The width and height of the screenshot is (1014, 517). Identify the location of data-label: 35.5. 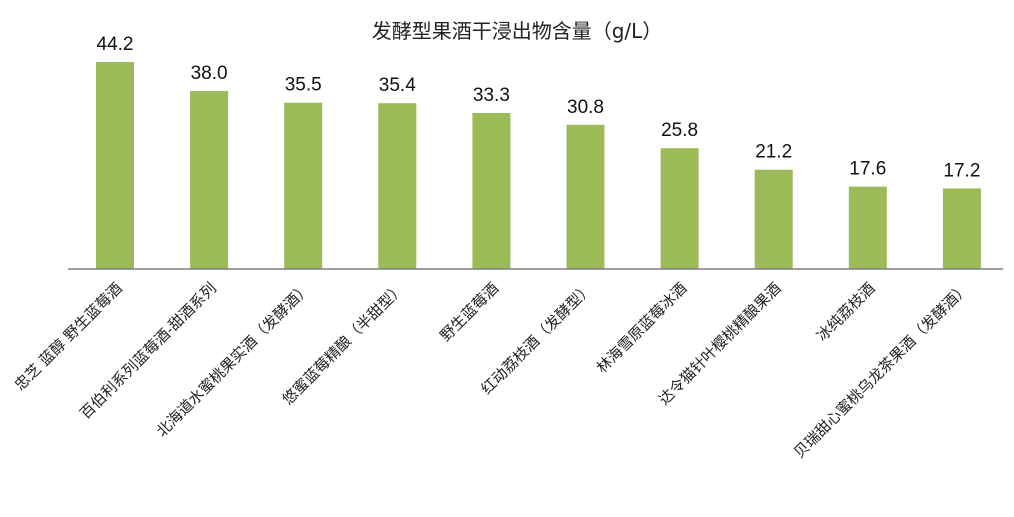
(303, 85).